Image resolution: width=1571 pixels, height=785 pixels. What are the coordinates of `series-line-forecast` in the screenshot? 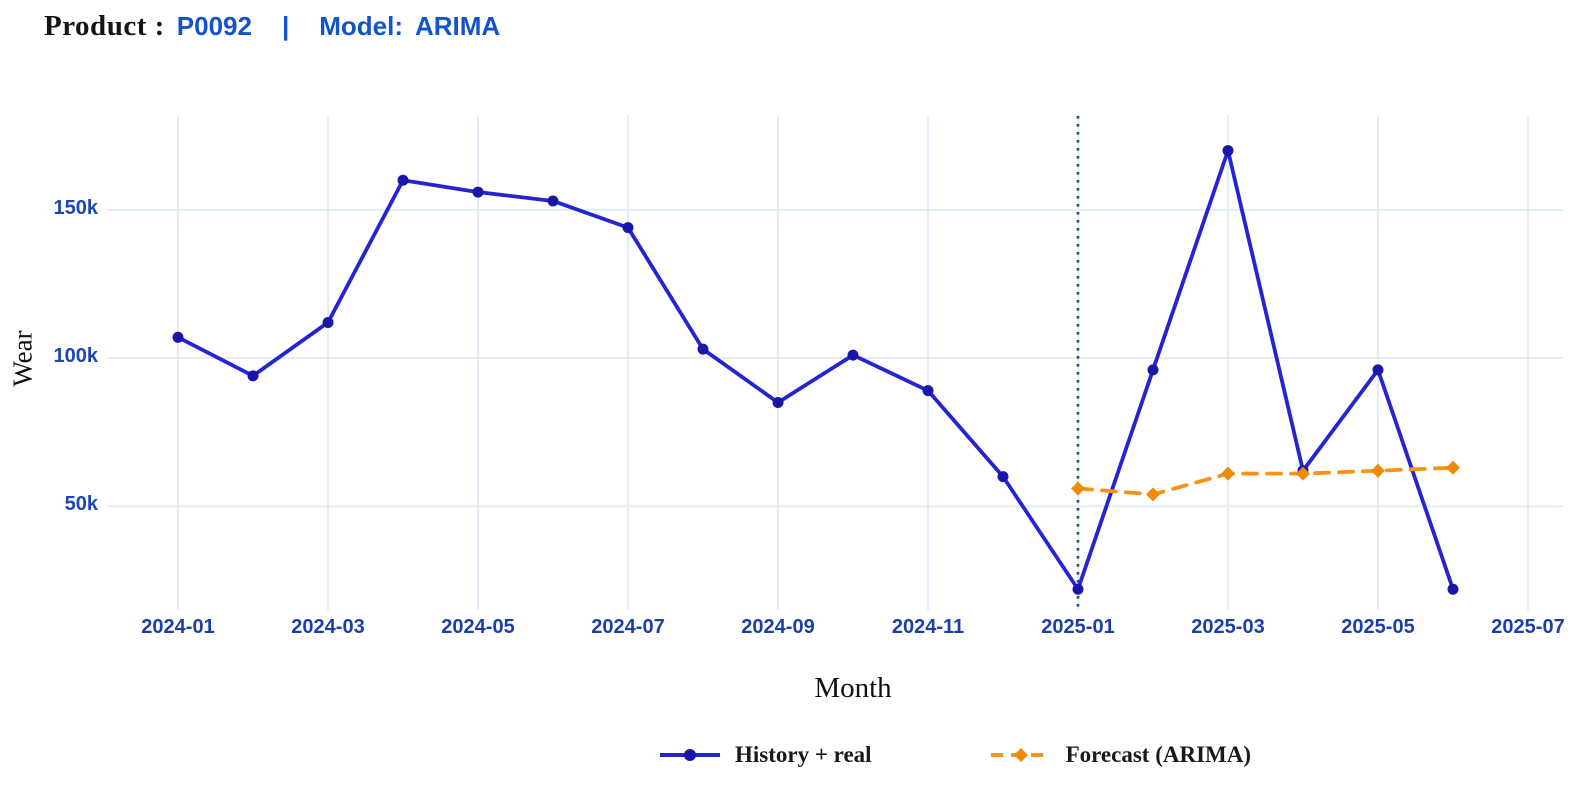 It's located at (1265, 481).